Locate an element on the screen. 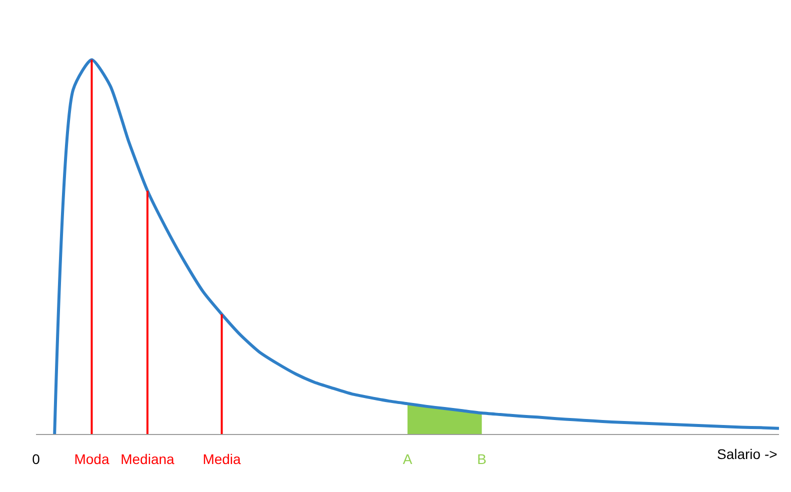 The image size is (791, 492). x-tick-label: Media is located at coordinates (222, 458).